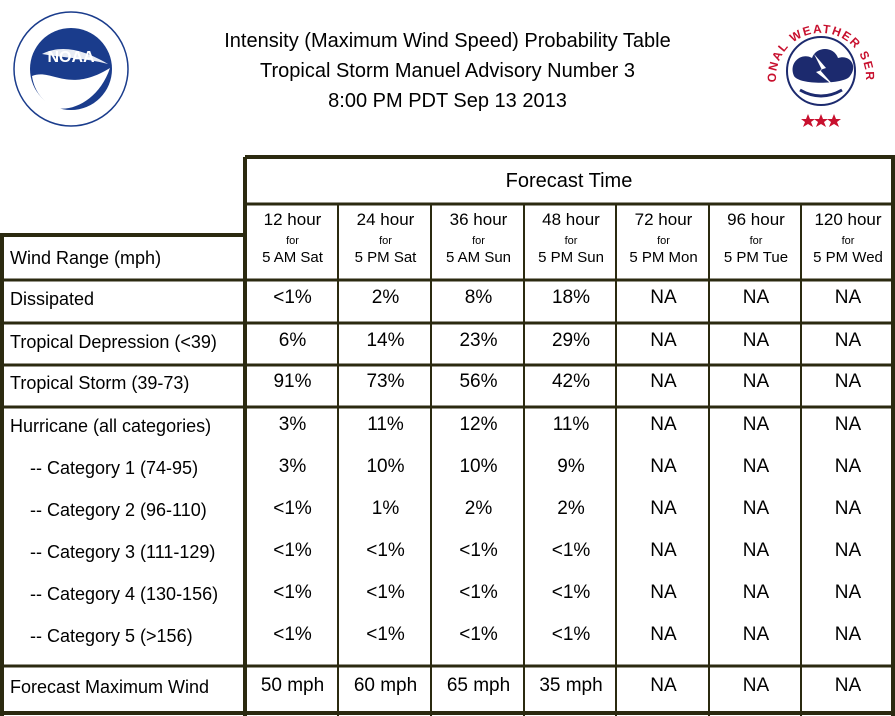 This screenshot has height=716, width=895. Describe the element at coordinates (571, 466) in the screenshot. I see `table-cell: 9%` at that location.